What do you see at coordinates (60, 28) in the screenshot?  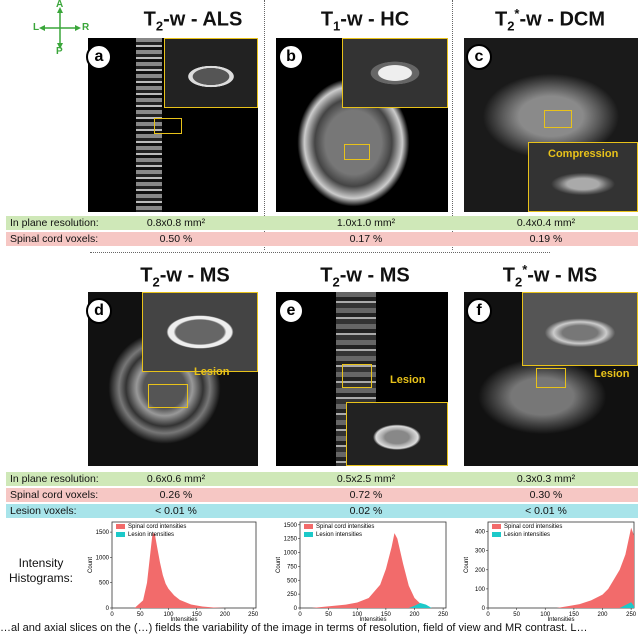 I see `orientation-compass` at bounding box center [60, 28].